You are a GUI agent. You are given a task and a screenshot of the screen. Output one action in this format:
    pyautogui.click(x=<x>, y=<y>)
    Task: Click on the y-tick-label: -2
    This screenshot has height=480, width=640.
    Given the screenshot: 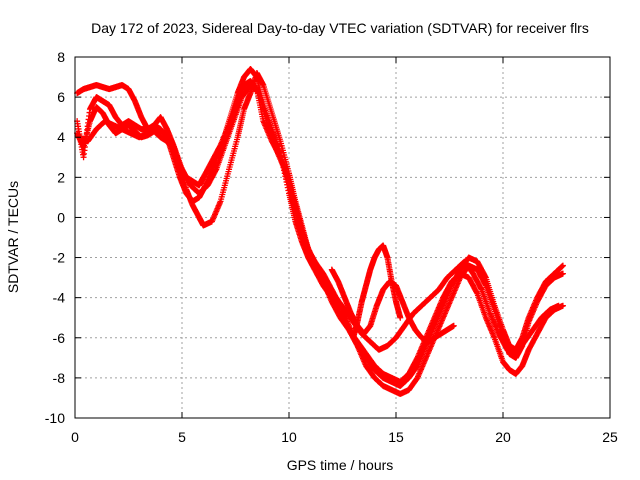 What is the action you would take?
    pyautogui.click(x=59, y=258)
    